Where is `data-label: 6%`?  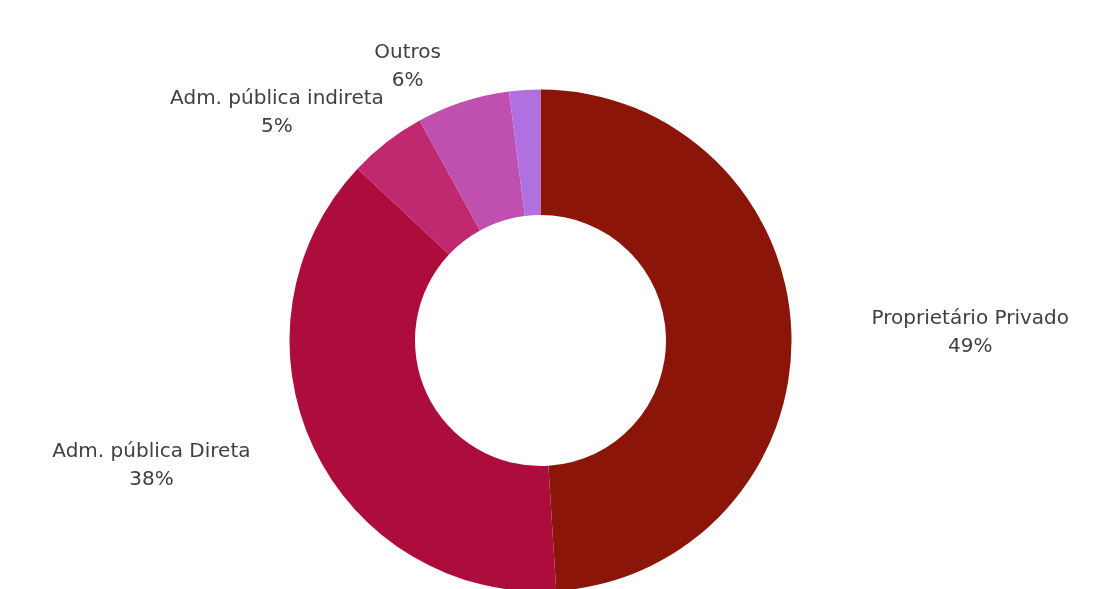
data-label: 6% is located at coordinates (407, 78).